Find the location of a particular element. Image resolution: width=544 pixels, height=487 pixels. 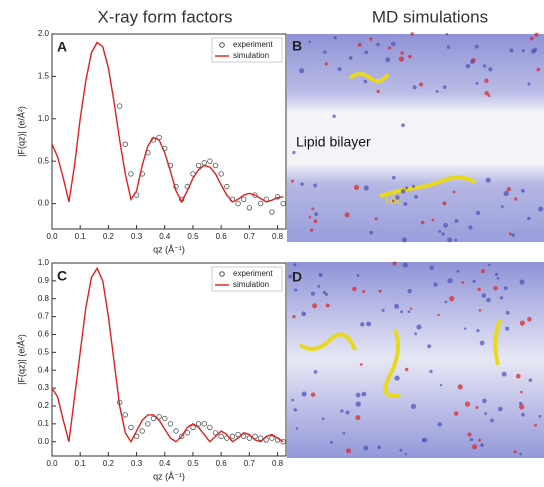

y-tick-label: 1.0 is located at coordinates (44, 262).